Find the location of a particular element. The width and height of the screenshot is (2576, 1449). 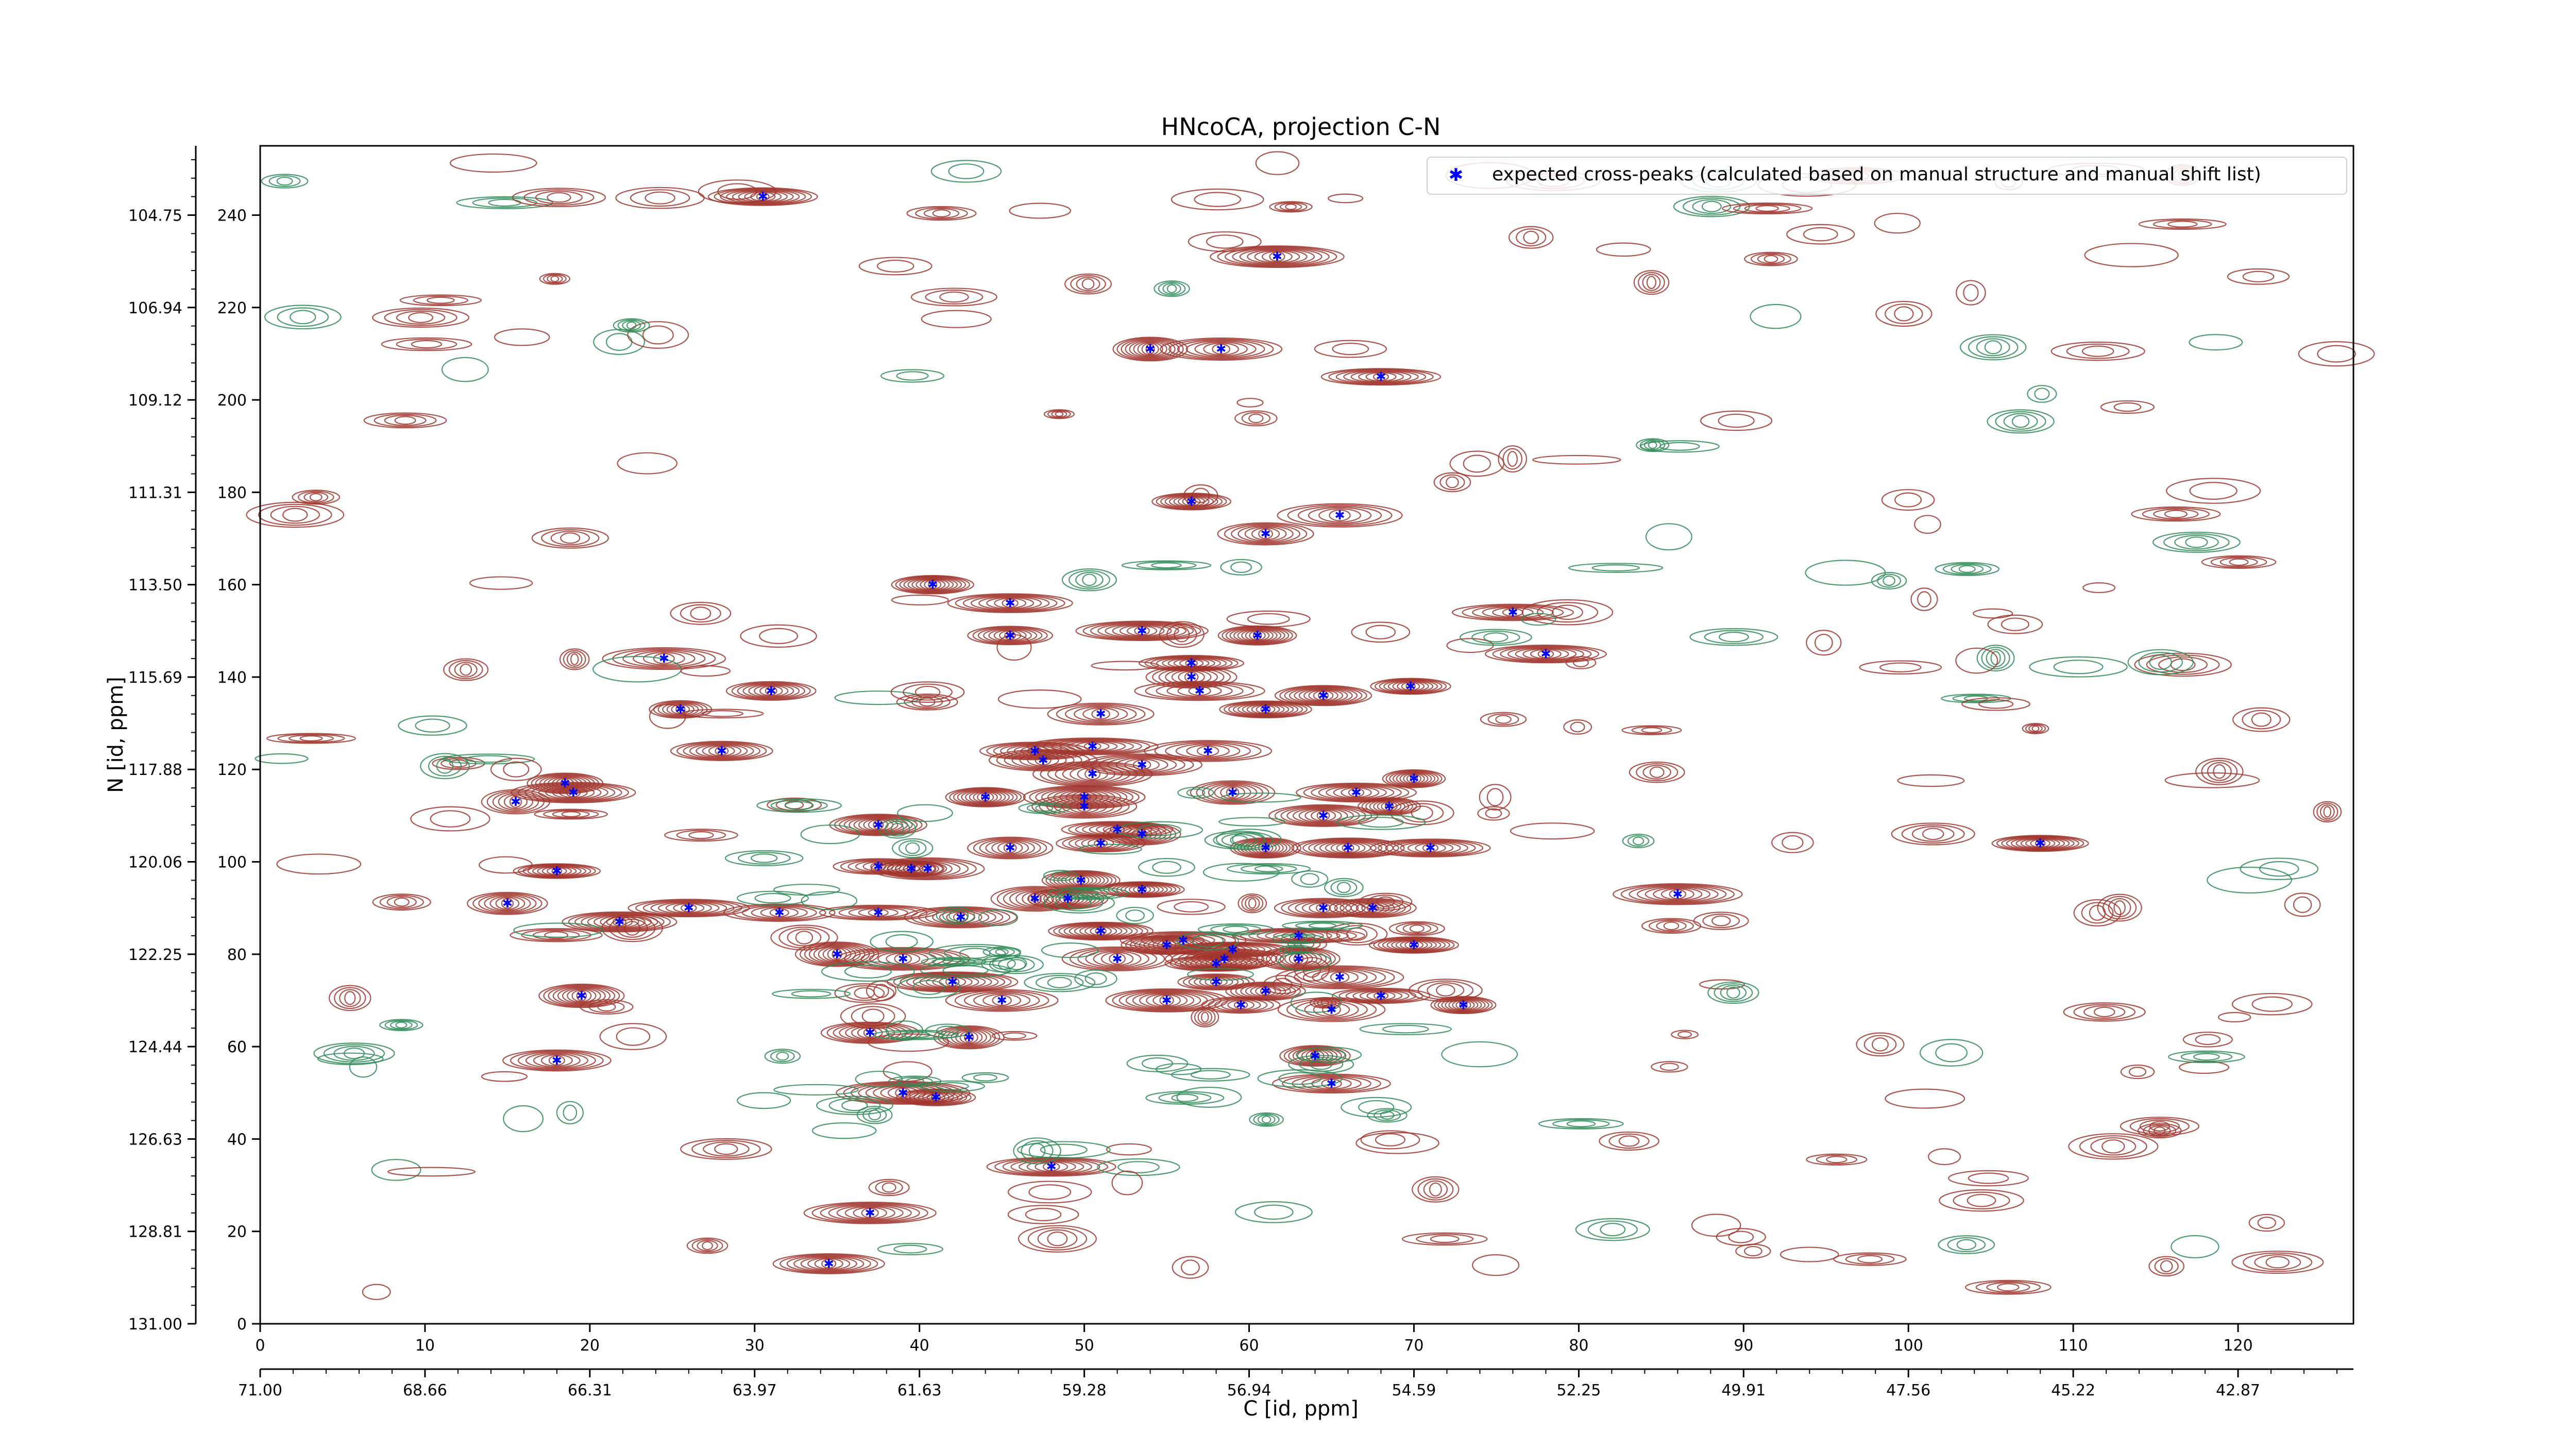

x-ppm-tick-label: 45.22 is located at coordinates (2073, 1390).